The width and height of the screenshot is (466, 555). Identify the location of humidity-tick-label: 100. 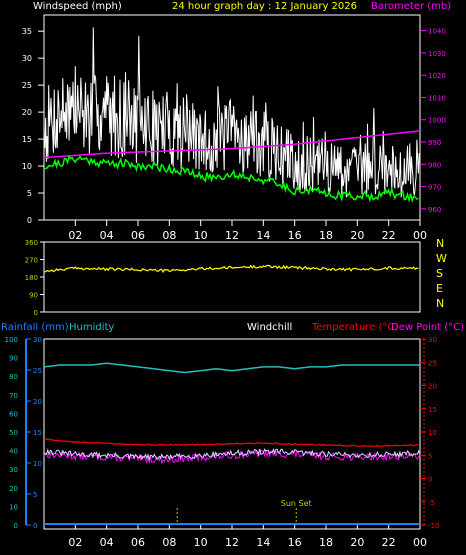
(11, 340).